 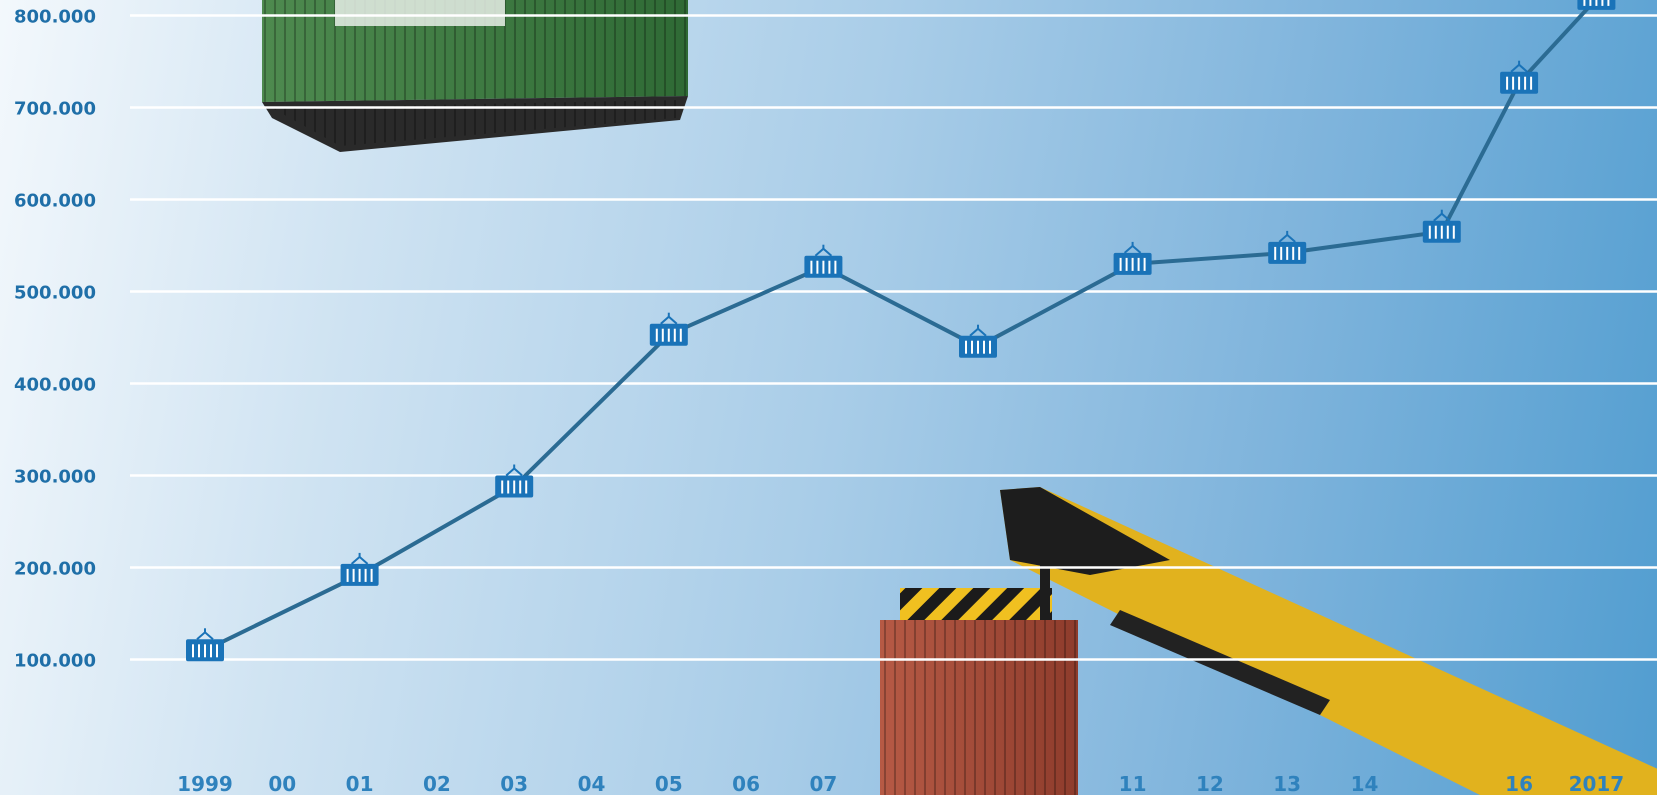 What do you see at coordinates (205, 783) in the screenshot?
I see `x-tick-label: 1999` at bounding box center [205, 783].